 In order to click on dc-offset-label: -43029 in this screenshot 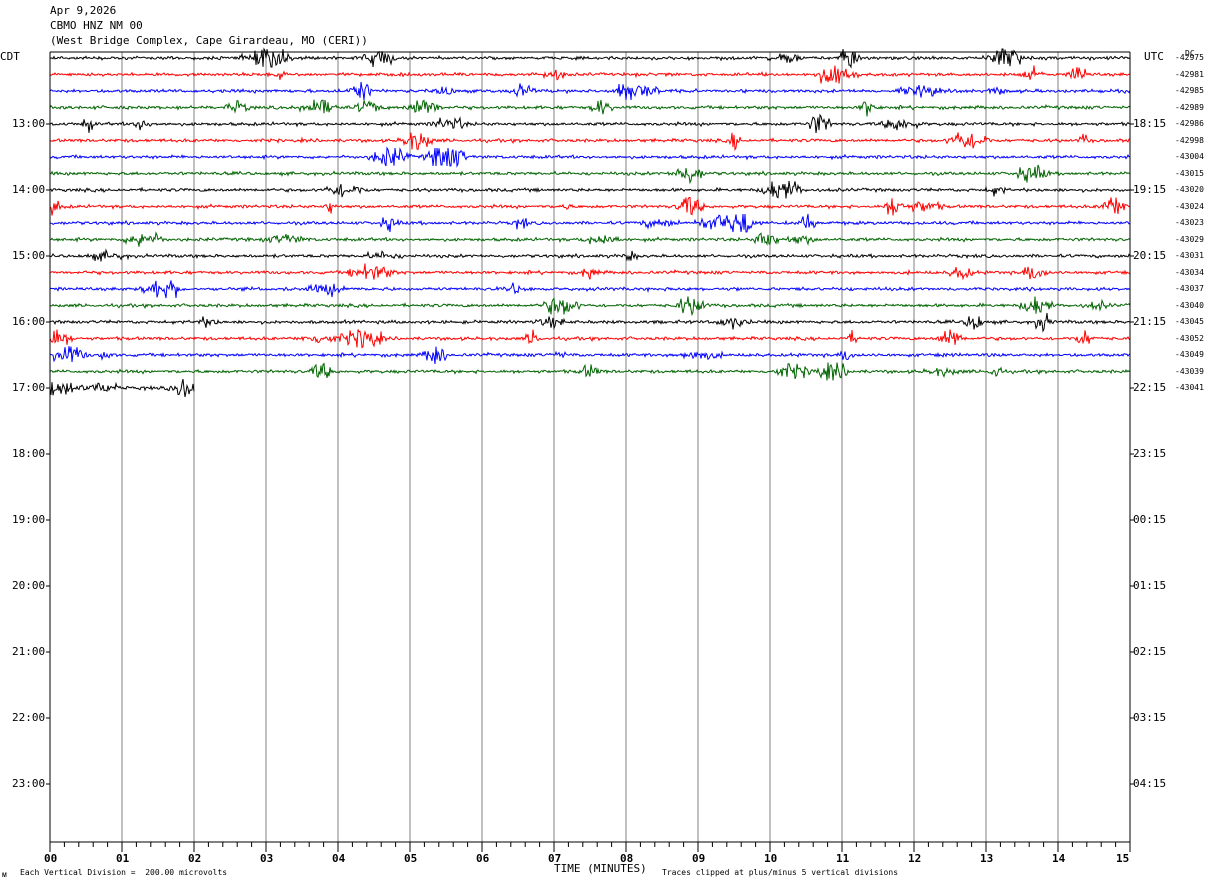, I will do `click(1189, 239)`.